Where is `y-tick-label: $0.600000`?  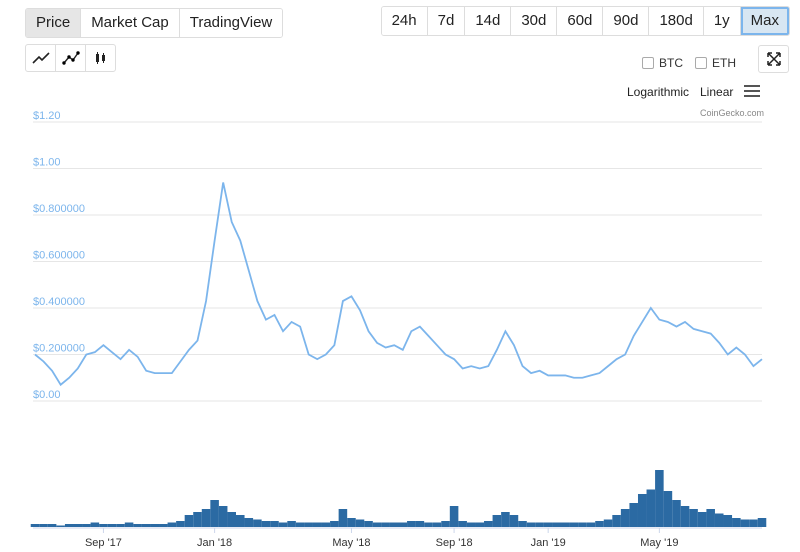
y-tick-label: $0.600000 is located at coordinates (59, 255).